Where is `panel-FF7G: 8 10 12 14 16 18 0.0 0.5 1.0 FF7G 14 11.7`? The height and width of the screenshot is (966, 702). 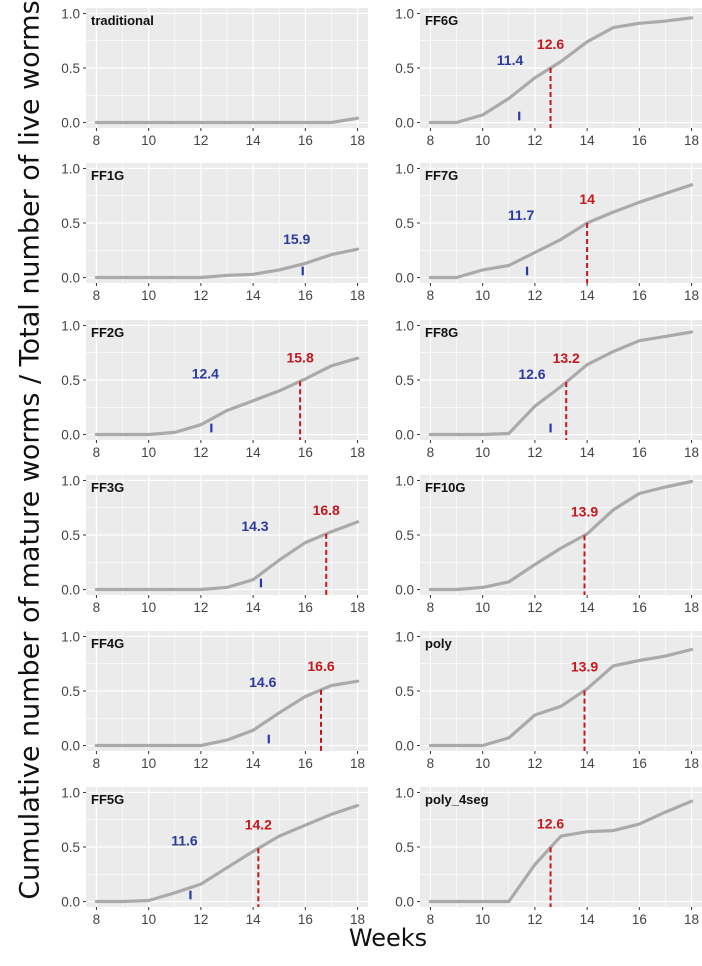
panel-FF7G: 8 10 12 14 16 18 0.0 0.5 1.0 FF7G 14 11.7 is located at coordinates (548, 232).